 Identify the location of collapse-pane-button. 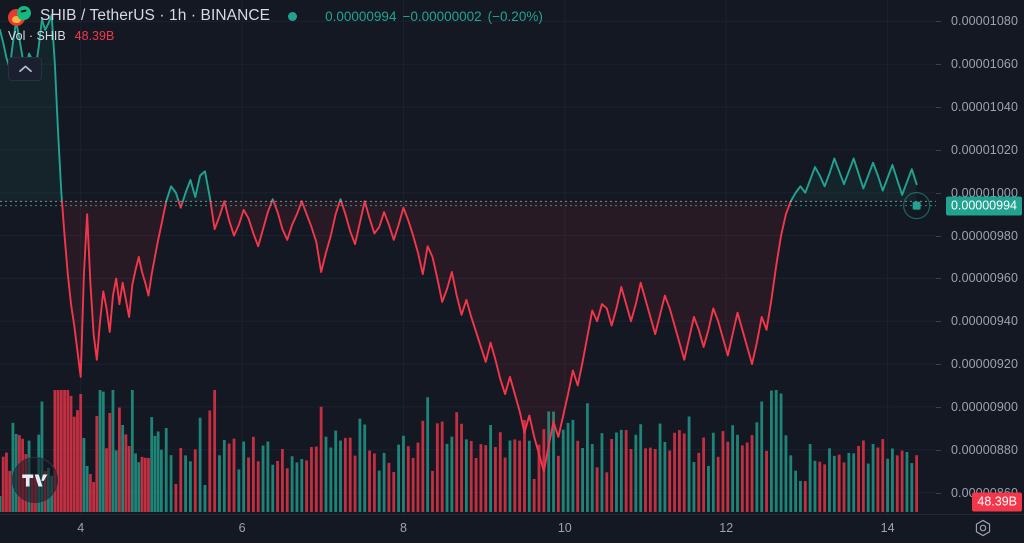
(25, 69).